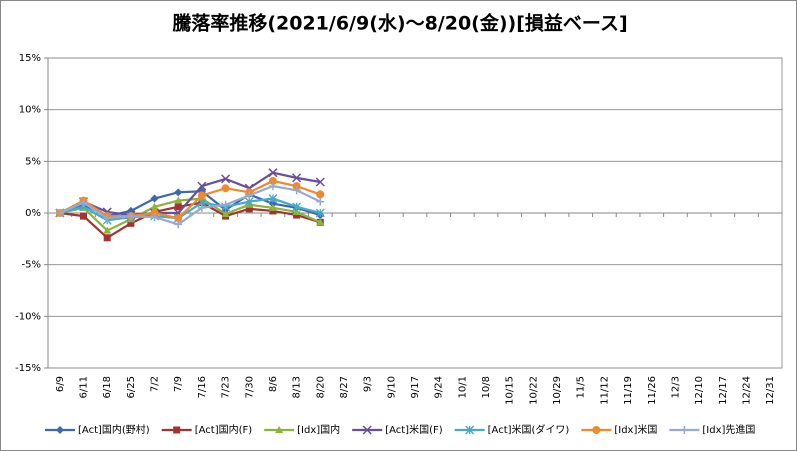 The image size is (797, 451). I want to click on x-tick-label: 10/1, so click(462, 387).